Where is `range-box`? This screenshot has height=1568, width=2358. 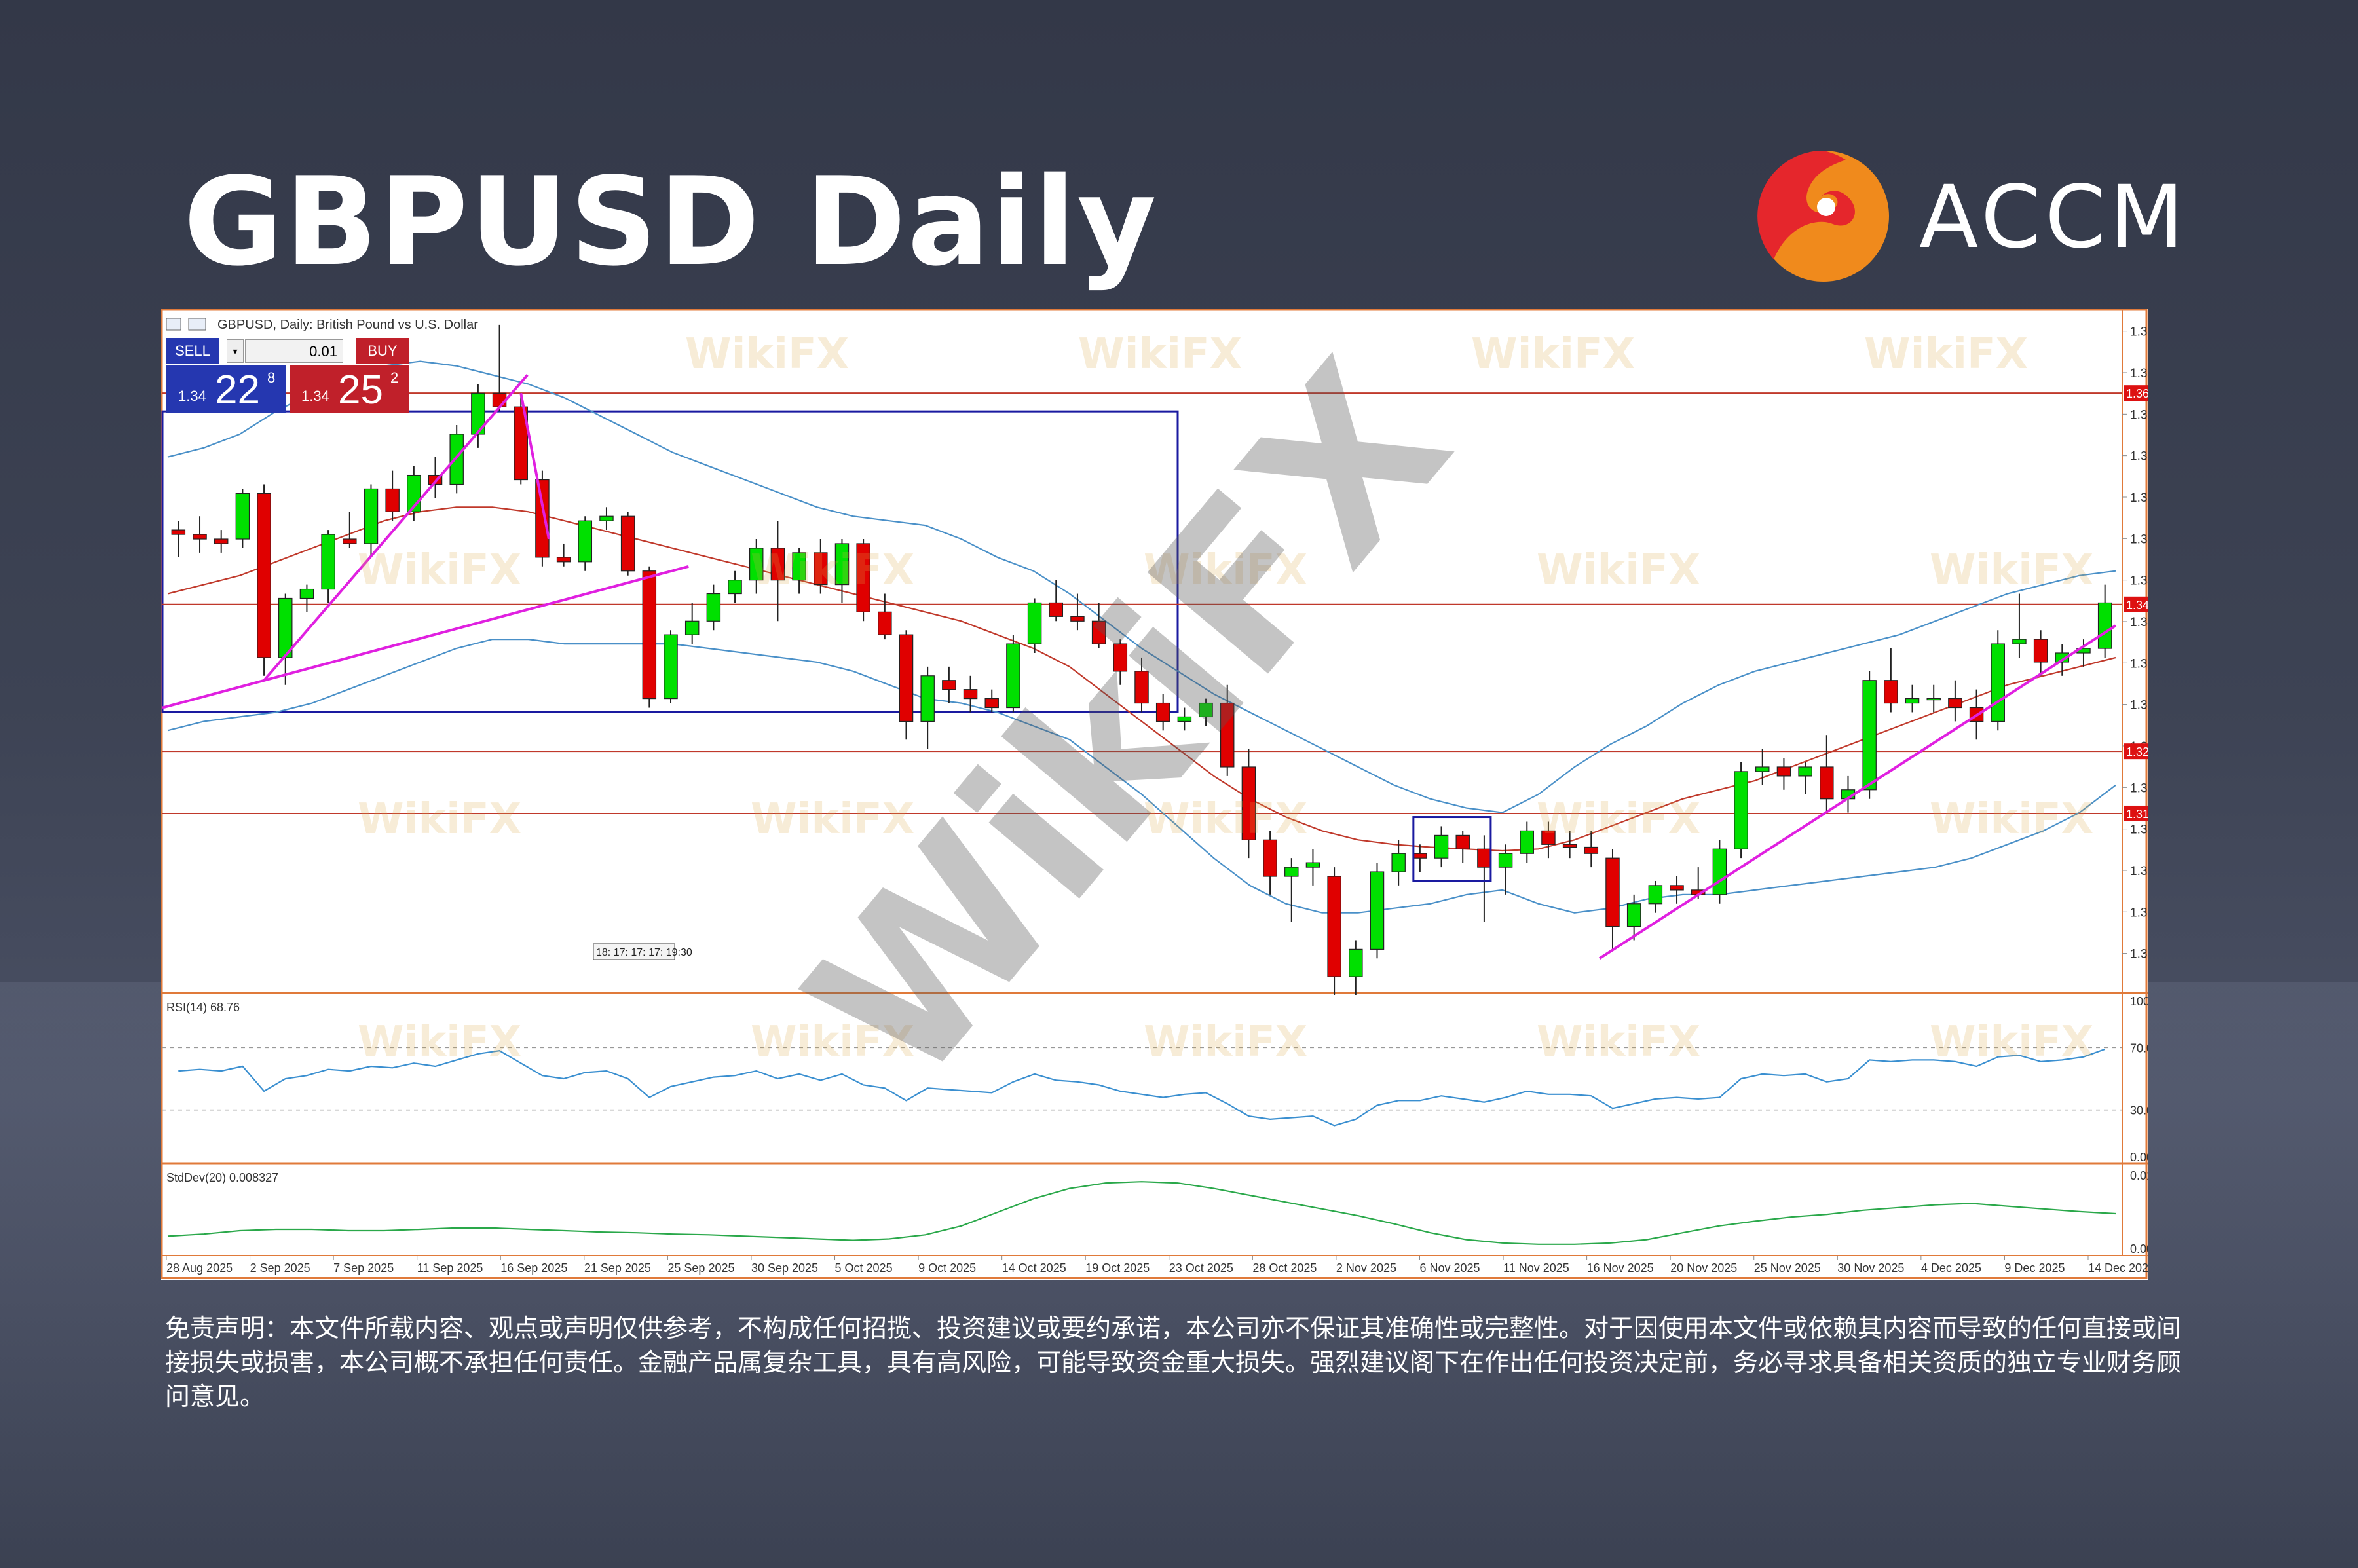 range-box is located at coordinates (670, 561).